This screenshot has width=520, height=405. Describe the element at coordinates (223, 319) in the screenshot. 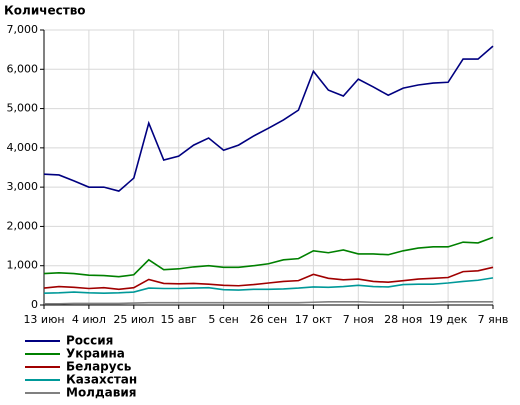

I see `x-tick-label: 5 сен` at that location.